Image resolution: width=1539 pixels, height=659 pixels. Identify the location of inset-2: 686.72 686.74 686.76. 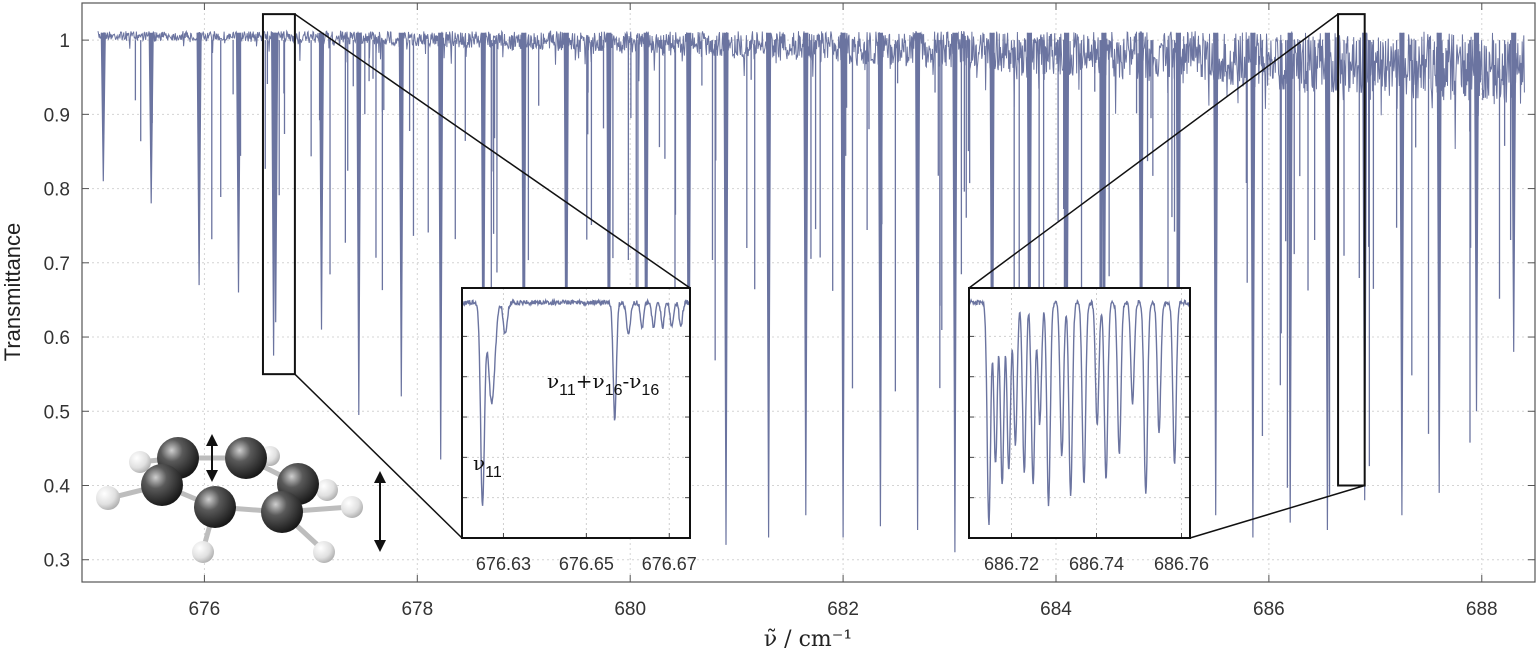
(1088, 430).